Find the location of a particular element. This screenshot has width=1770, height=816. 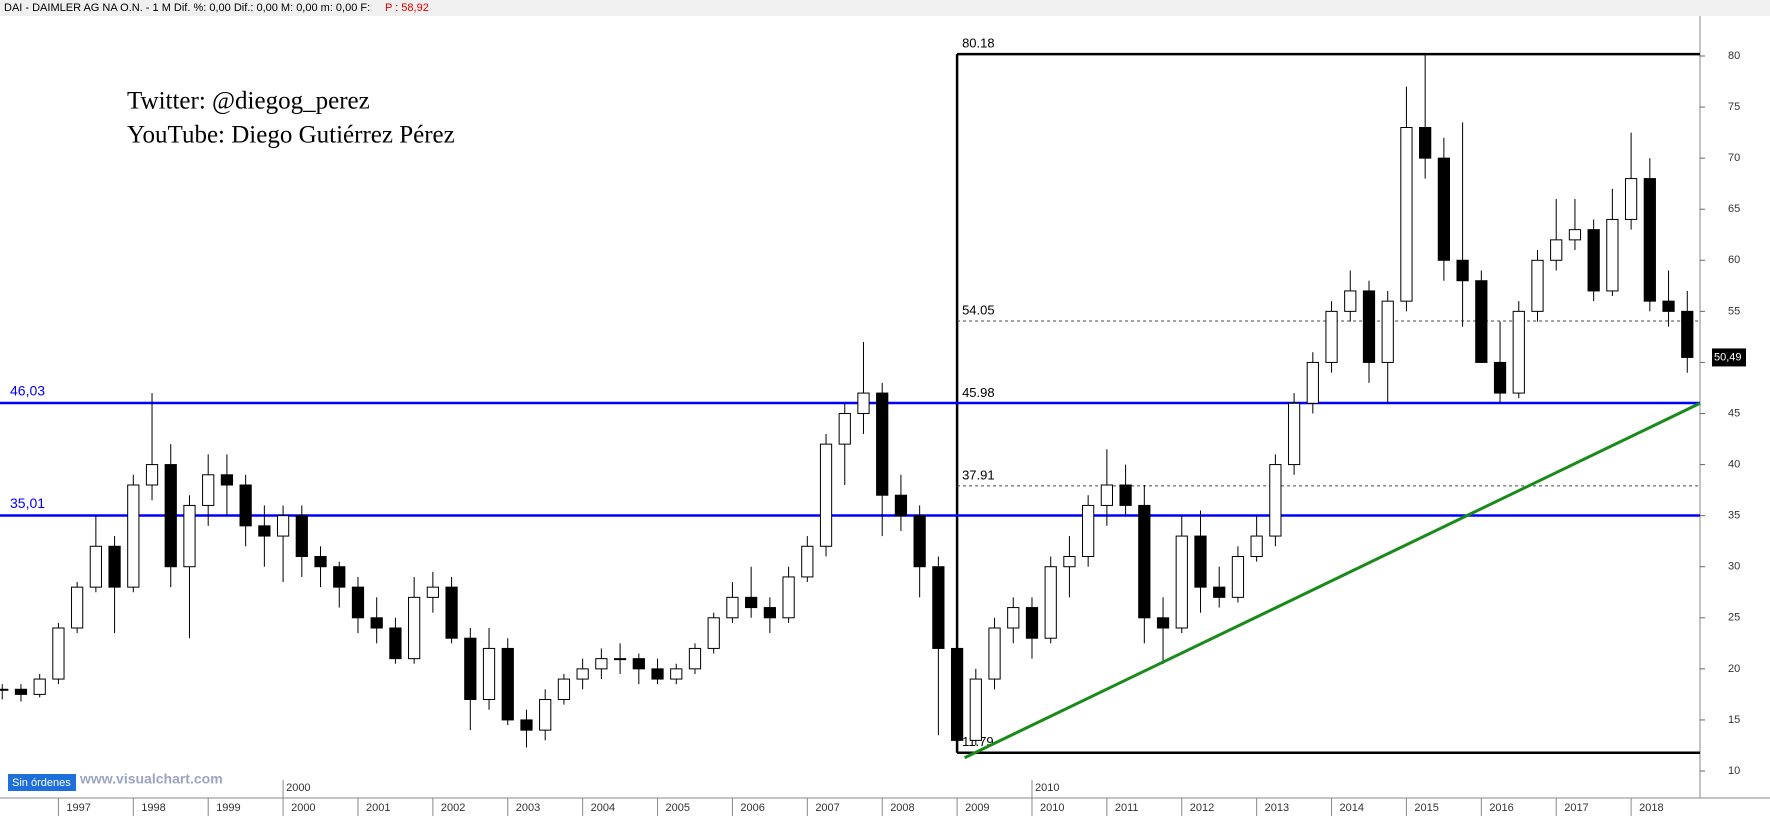

x-tick-label: 2009 is located at coordinates (977, 808).